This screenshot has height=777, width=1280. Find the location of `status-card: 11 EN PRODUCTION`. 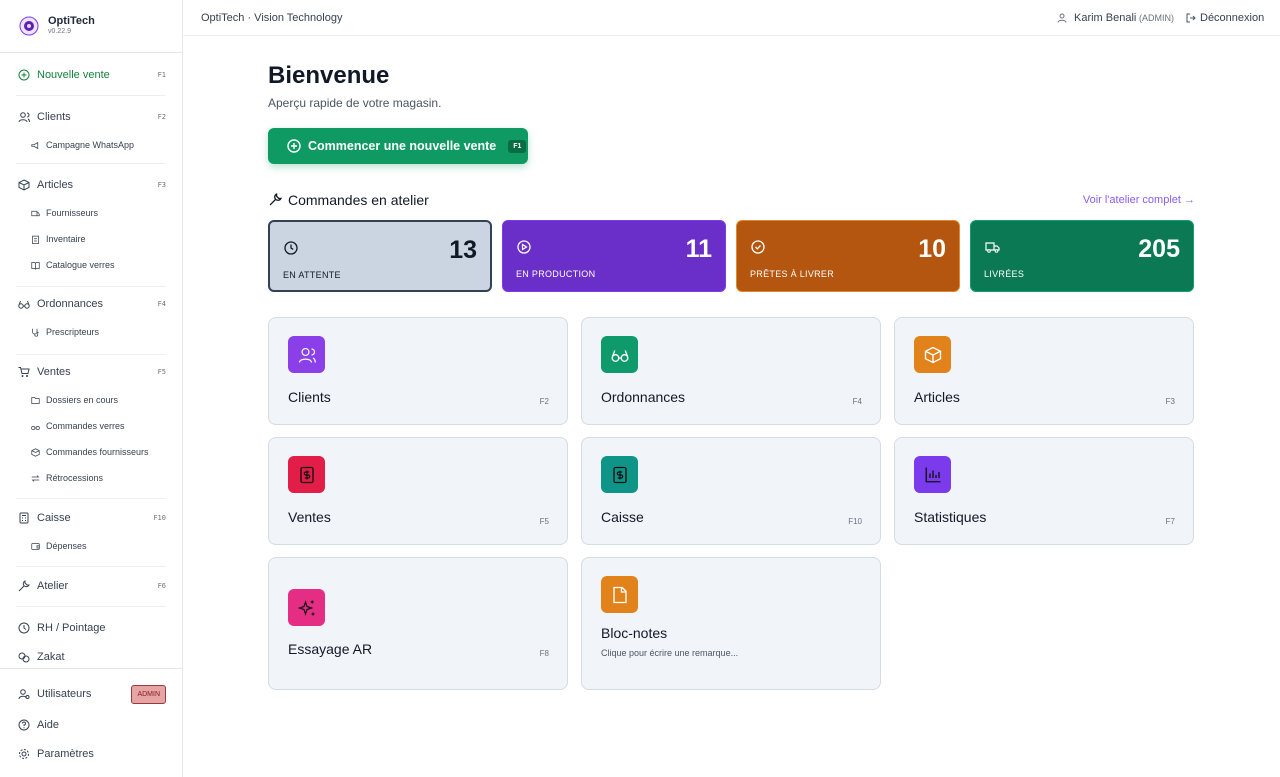

status-card: 11 EN PRODUCTION is located at coordinates (614, 256).